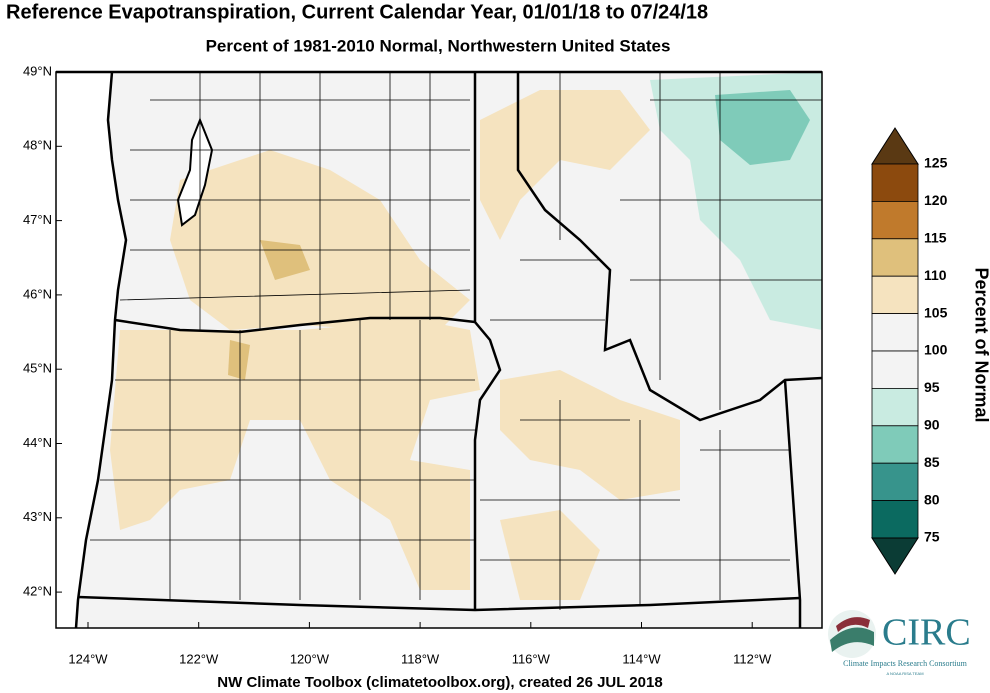 This screenshot has height=693, width=990. I want to click on colorbar-label: 80, so click(932, 499).